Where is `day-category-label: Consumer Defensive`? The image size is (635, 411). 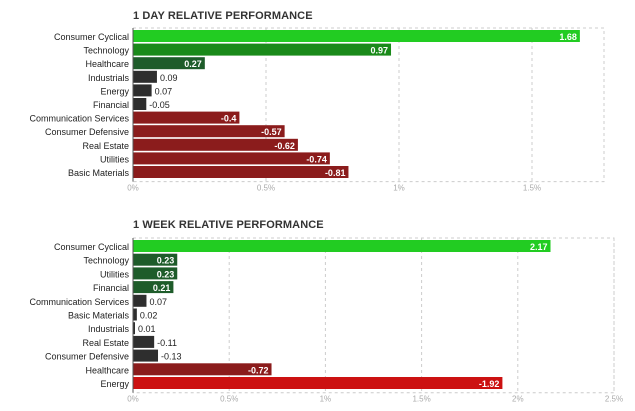
day-category-label: Consumer Defensive is located at coordinates (87, 132).